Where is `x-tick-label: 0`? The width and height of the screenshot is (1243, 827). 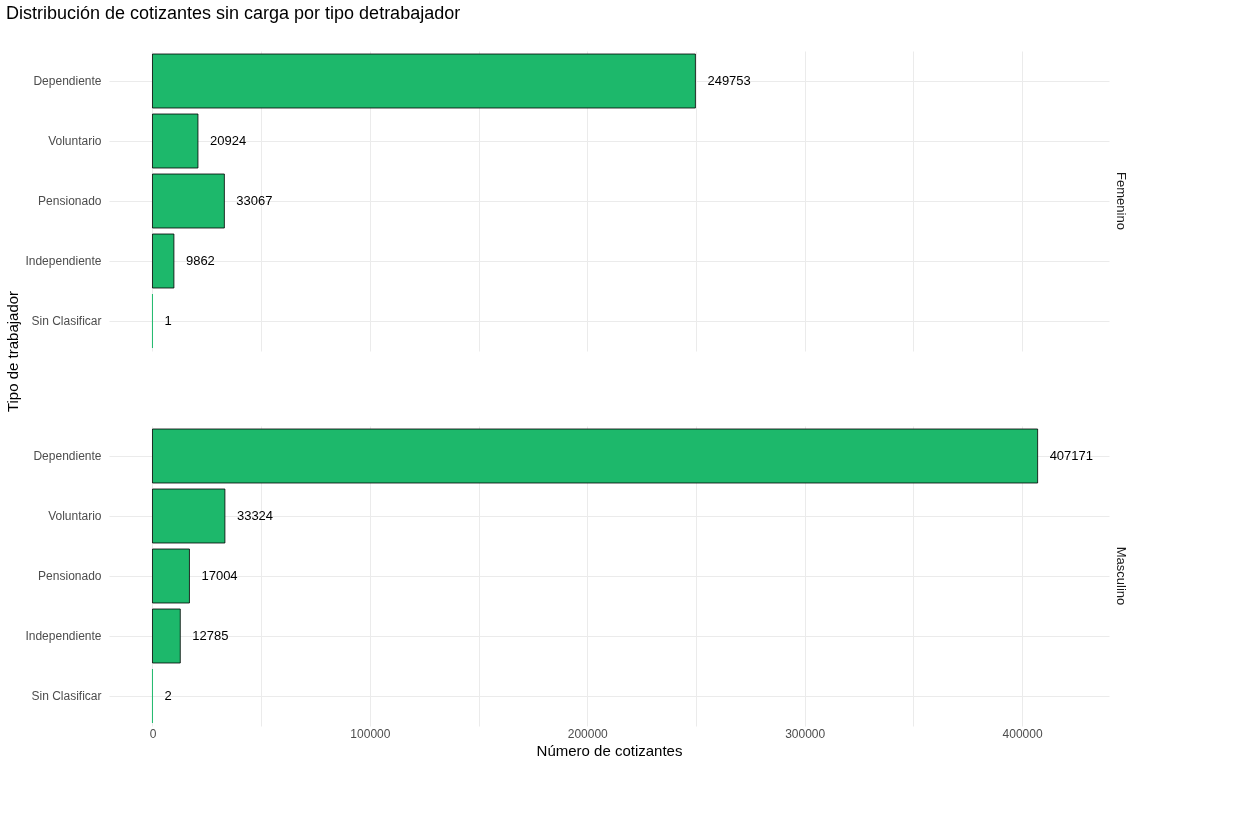 x-tick-label: 0 is located at coordinates (153, 733).